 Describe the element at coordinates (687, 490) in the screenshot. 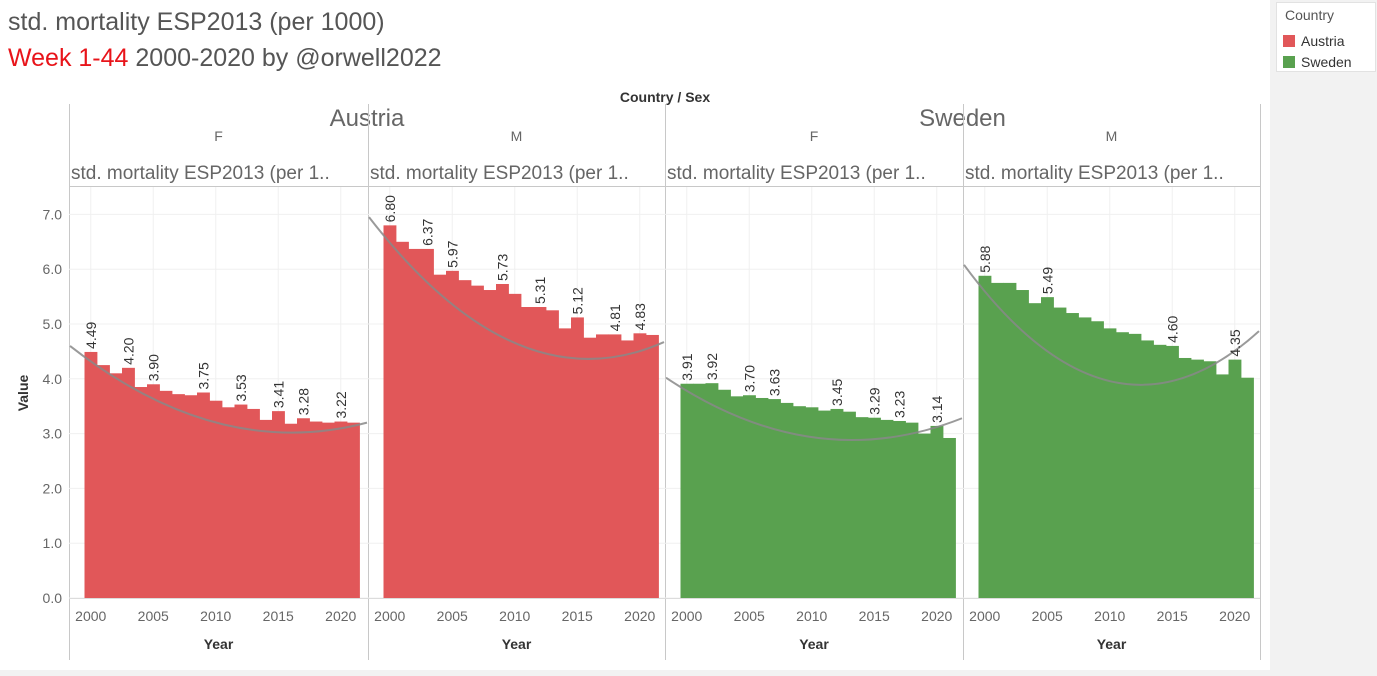

I see `bar-sweden-f-2000` at that location.